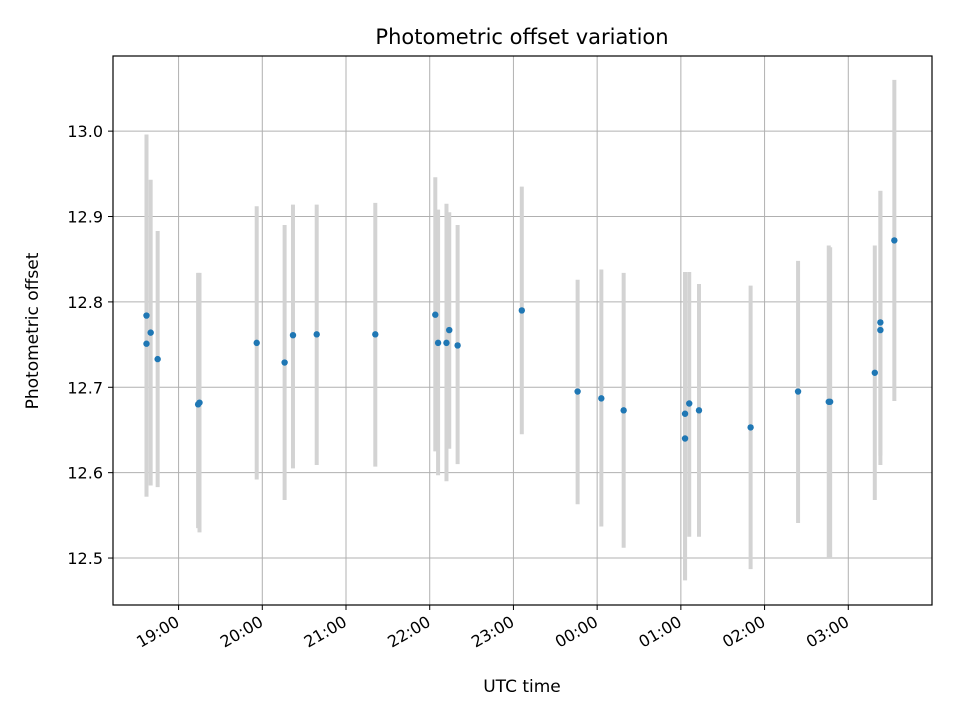 This screenshot has height=720, width=960. What do you see at coordinates (522, 687) in the screenshot?
I see `x-axis-label: UTC time` at bounding box center [522, 687].